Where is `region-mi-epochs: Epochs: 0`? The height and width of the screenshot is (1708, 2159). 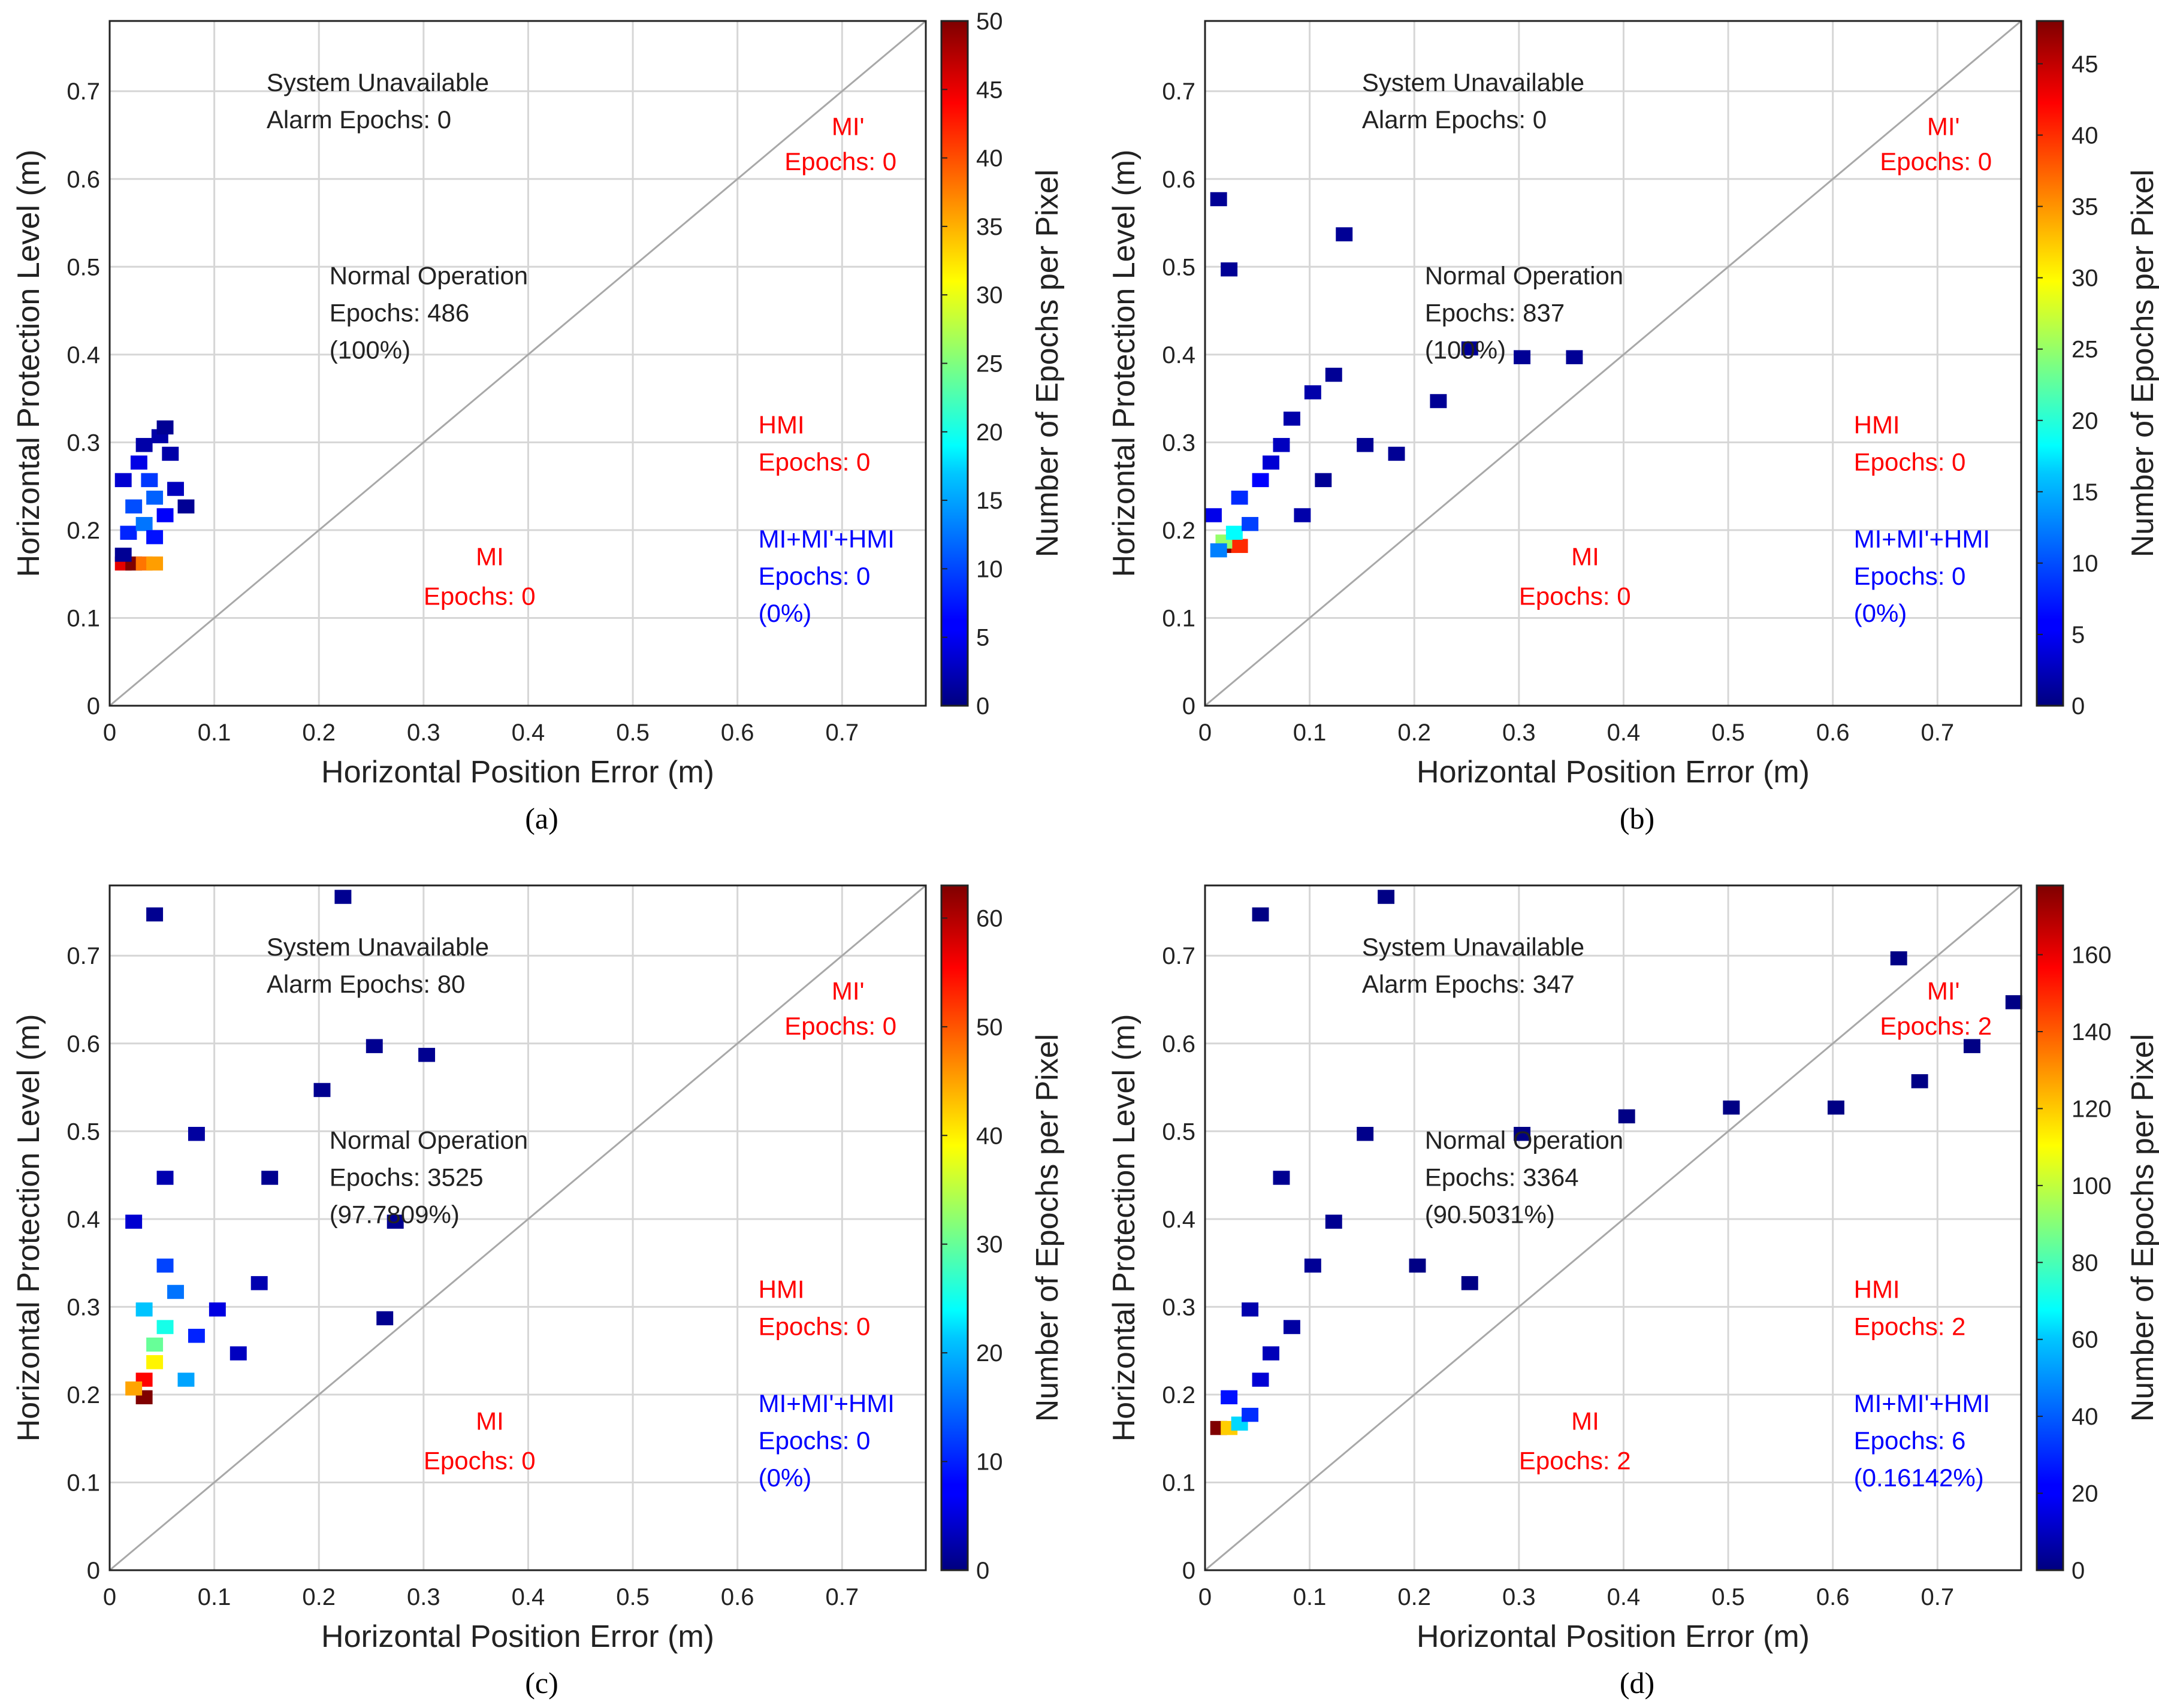 region-mi-epochs: Epochs: 0 is located at coordinates (1575, 596).